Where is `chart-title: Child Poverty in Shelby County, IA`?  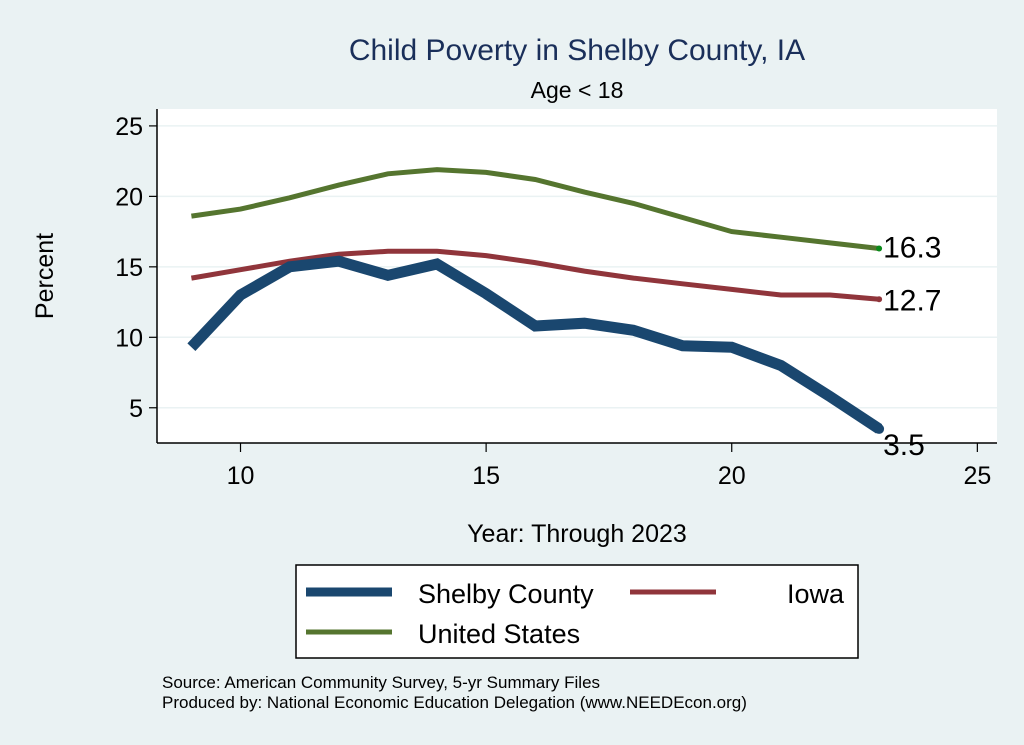
chart-title: Child Poverty in Shelby County, IA is located at coordinates (577, 50).